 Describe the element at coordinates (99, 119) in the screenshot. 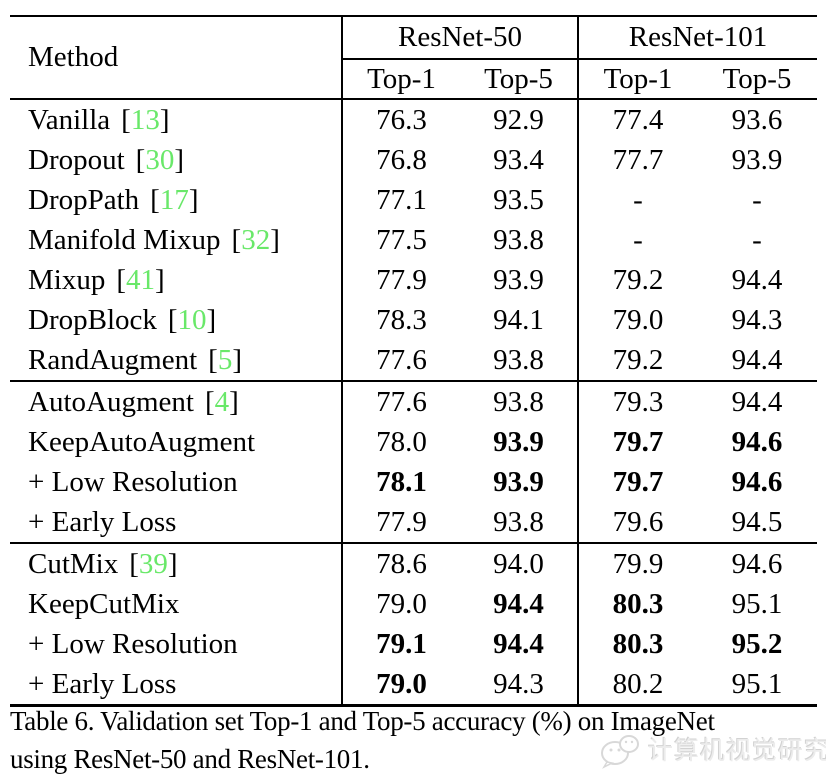

I see `method-cell: Vanilla [13]` at that location.